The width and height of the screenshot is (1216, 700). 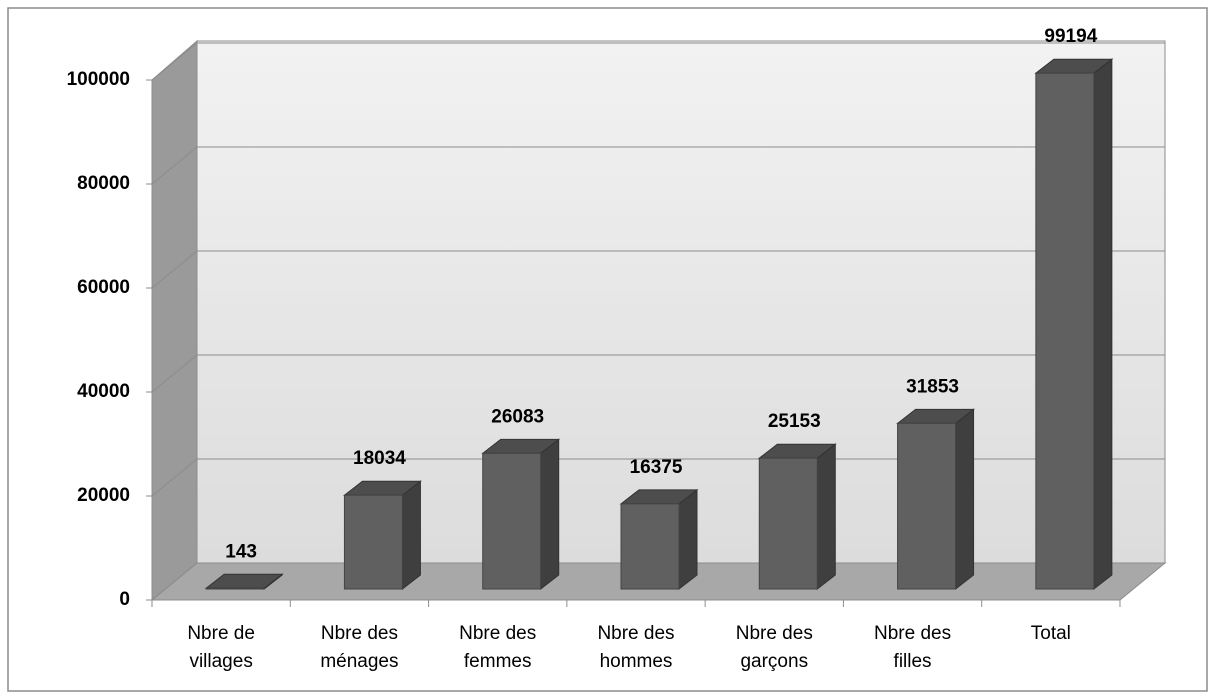 I want to click on x-tick-label: Total, so click(x=1050, y=633).